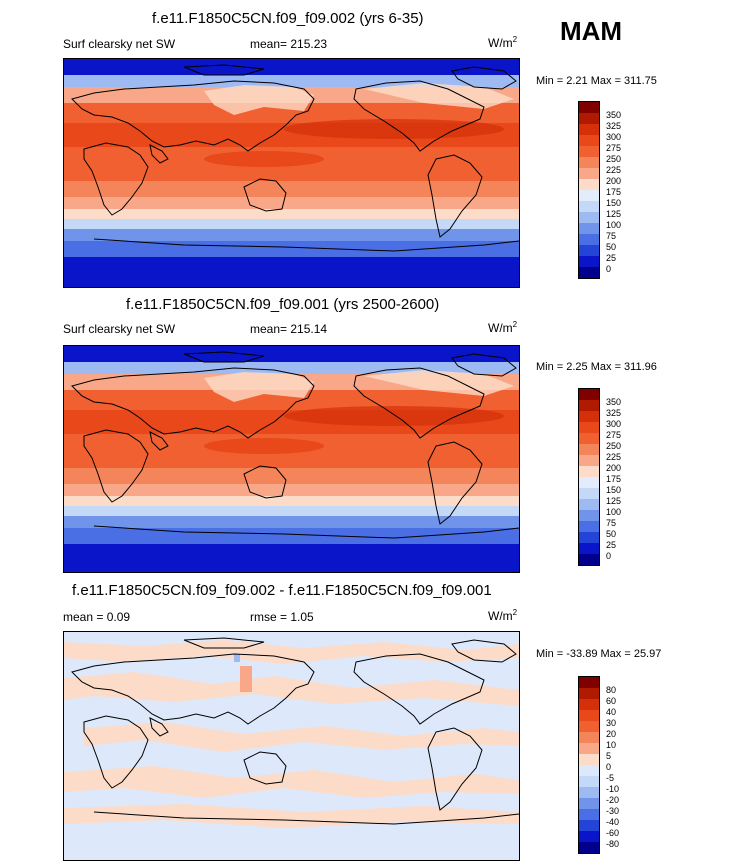 This screenshot has width=733, height=866. What do you see at coordinates (613, 811) in the screenshot?
I see `panel3-colorbar-tick: -30` at bounding box center [613, 811].